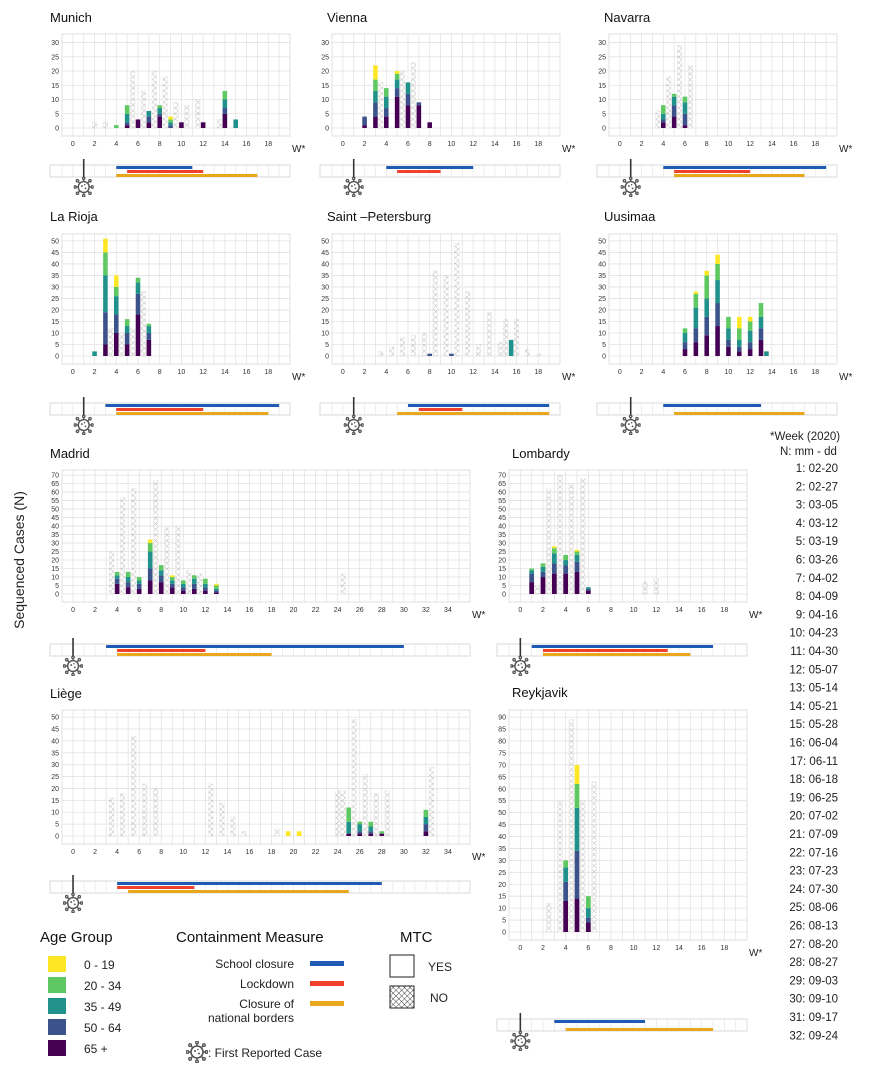 The image size is (870, 1083). What do you see at coordinates (57, 586) in the screenshot?
I see `y-tick-label: 5` at bounding box center [57, 586].